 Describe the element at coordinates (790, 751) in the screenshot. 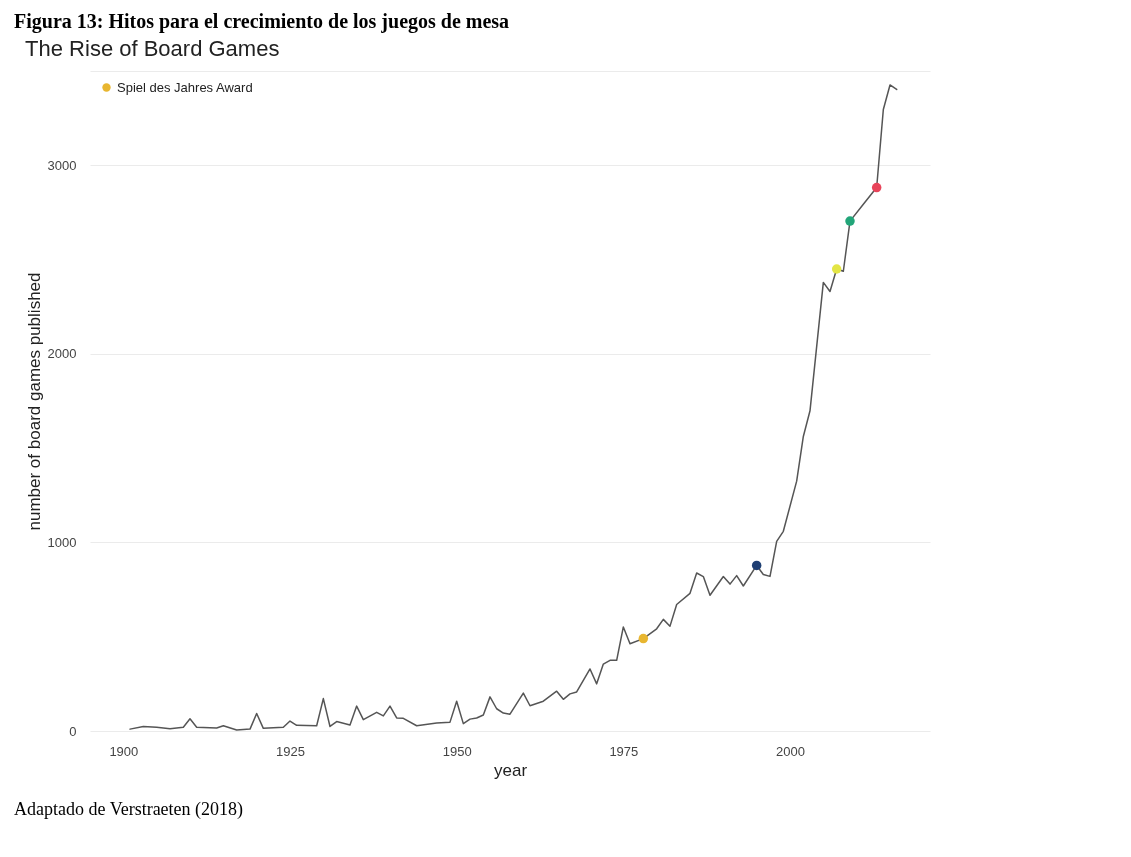

I see `x-tick-label: 2000` at that location.